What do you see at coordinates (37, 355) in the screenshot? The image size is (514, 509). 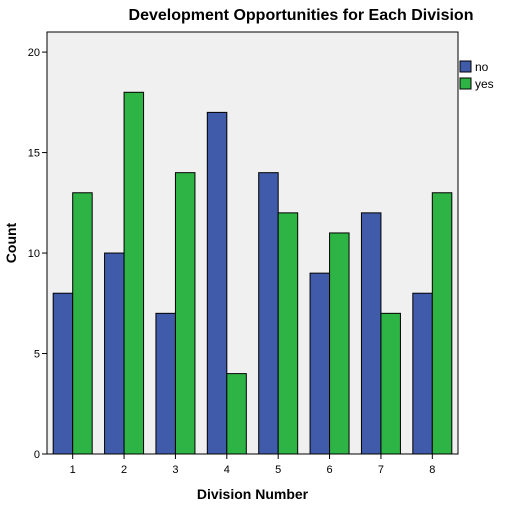 I see `y-tick-label: 5` at bounding box center [37, 355].